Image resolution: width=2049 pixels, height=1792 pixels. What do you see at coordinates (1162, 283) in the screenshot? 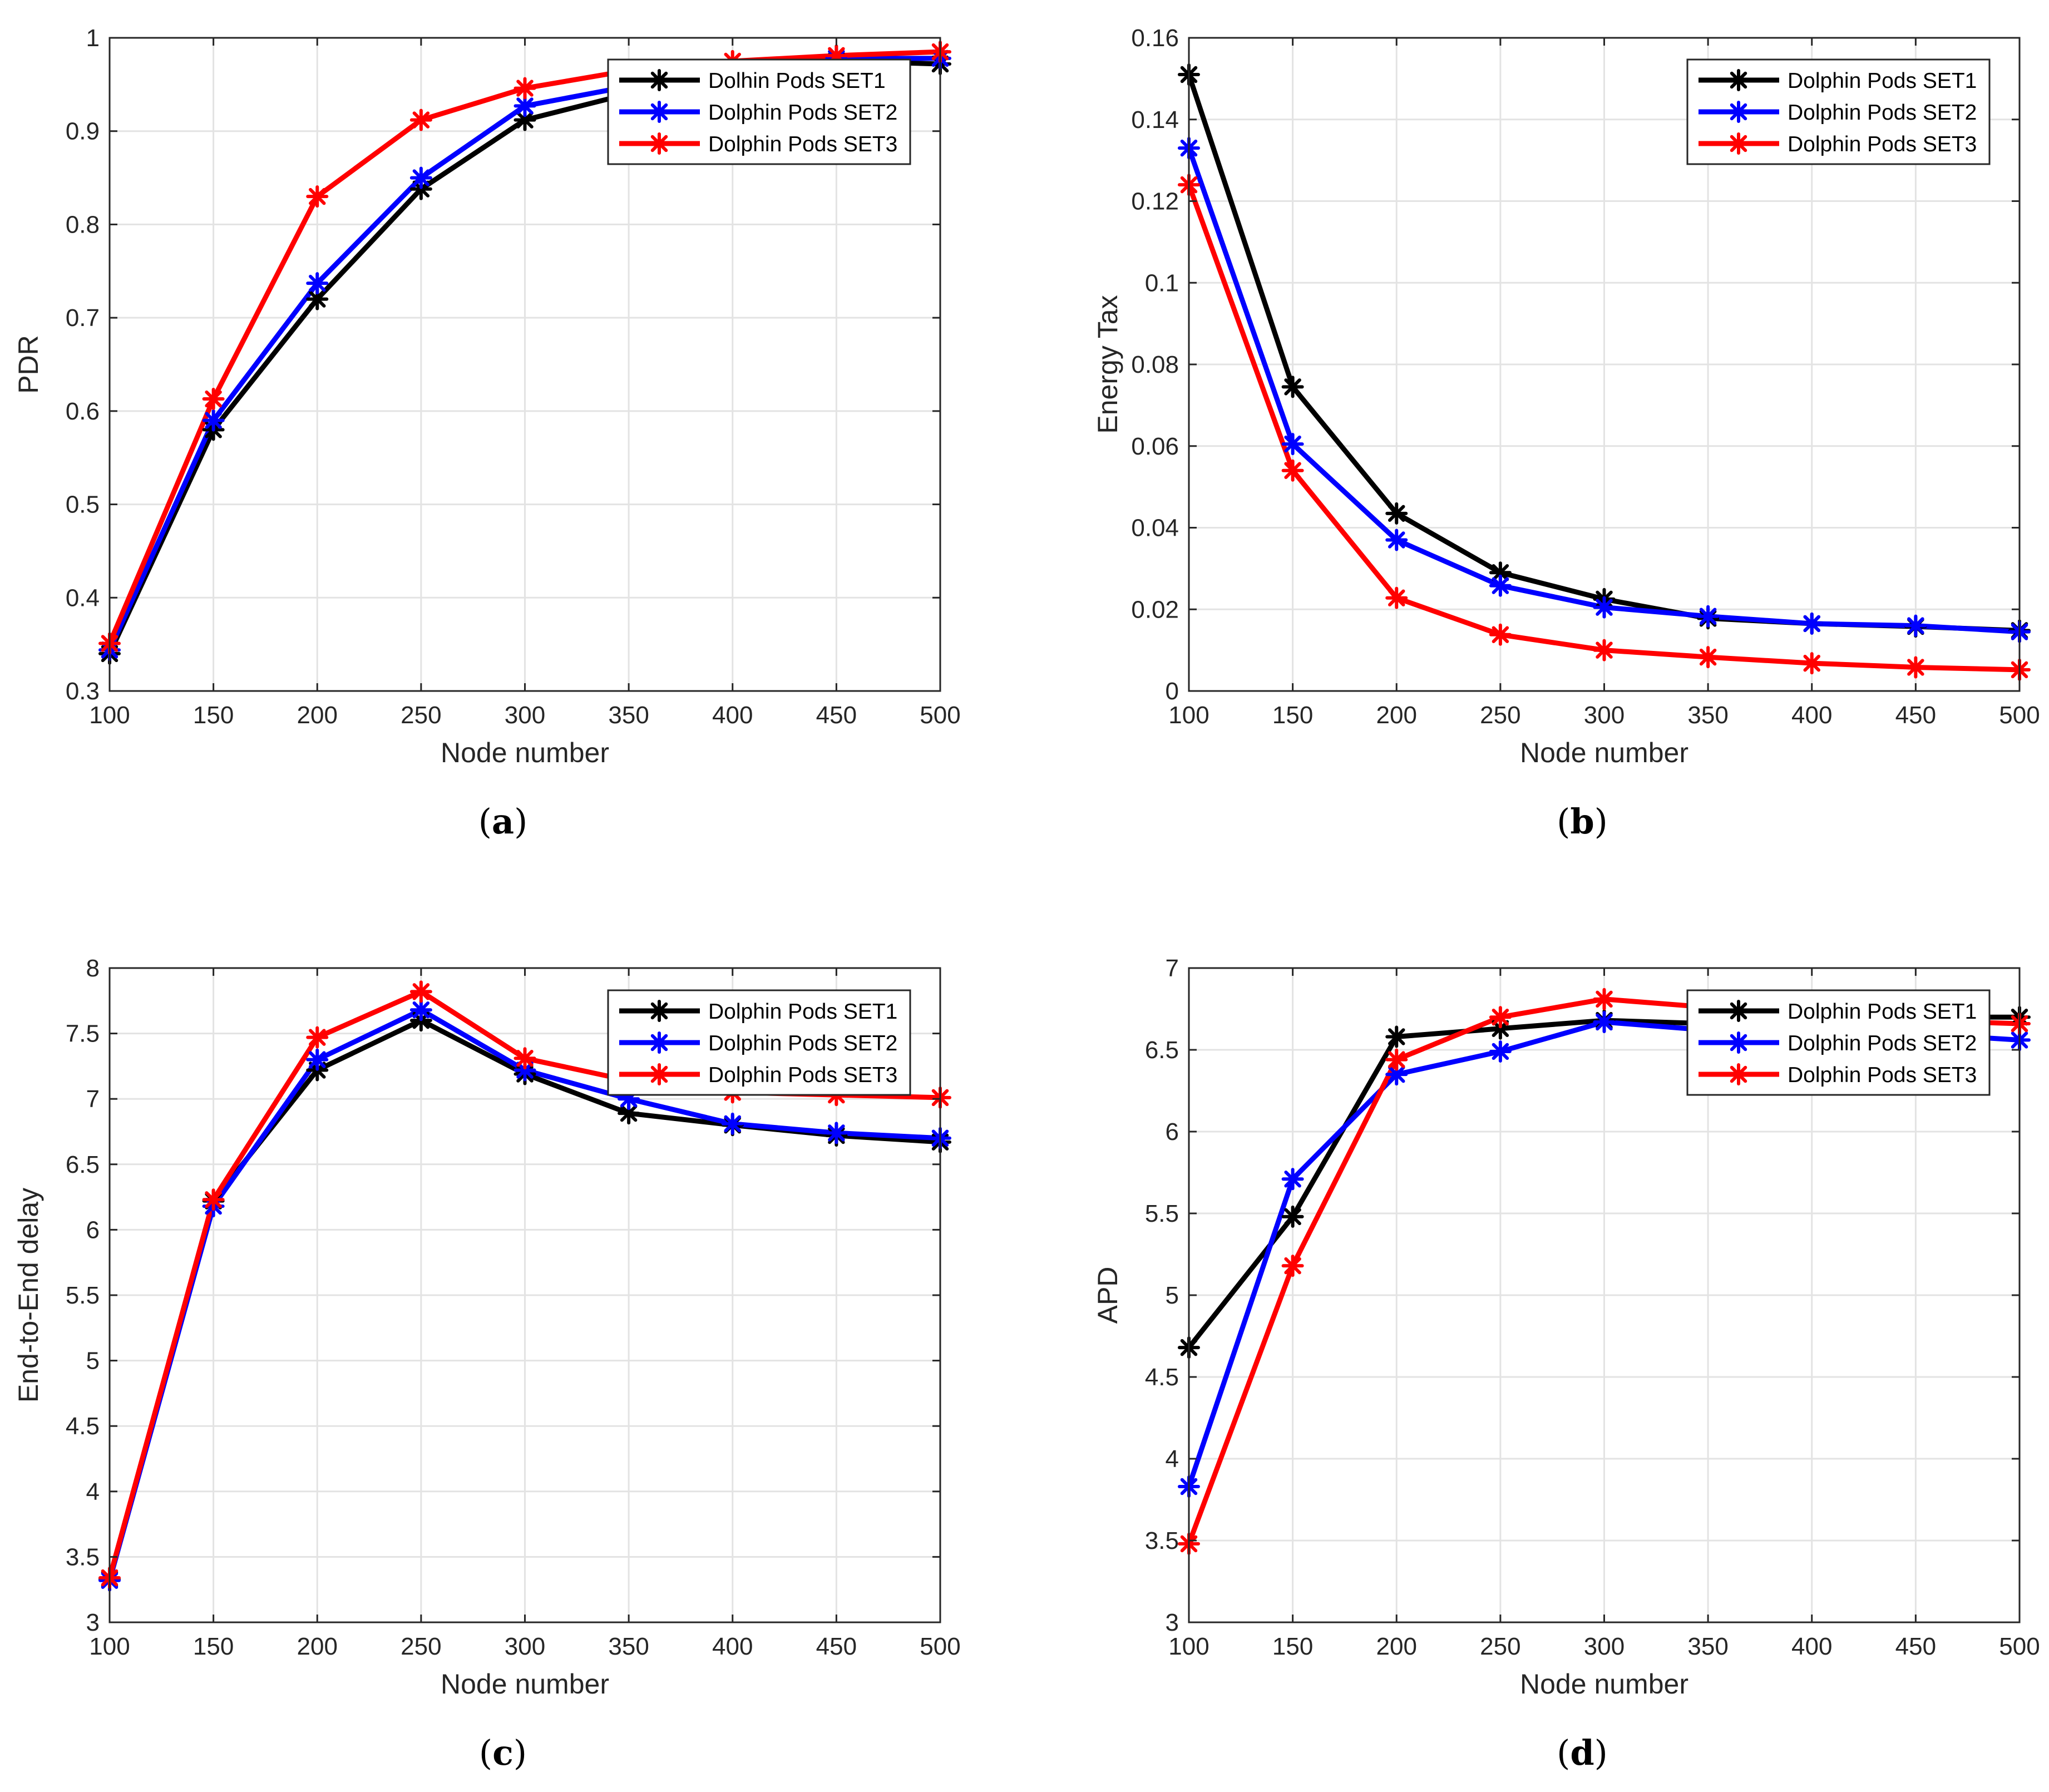
I see `y-tick-label: 0.1` at bounding box center [1162, 283].